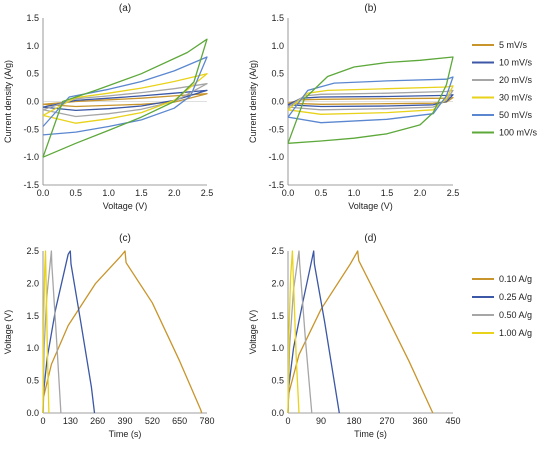  Describe the element at coordinates (321, 421) in the screenshot. I see `x-tick-label: 90` at that location.